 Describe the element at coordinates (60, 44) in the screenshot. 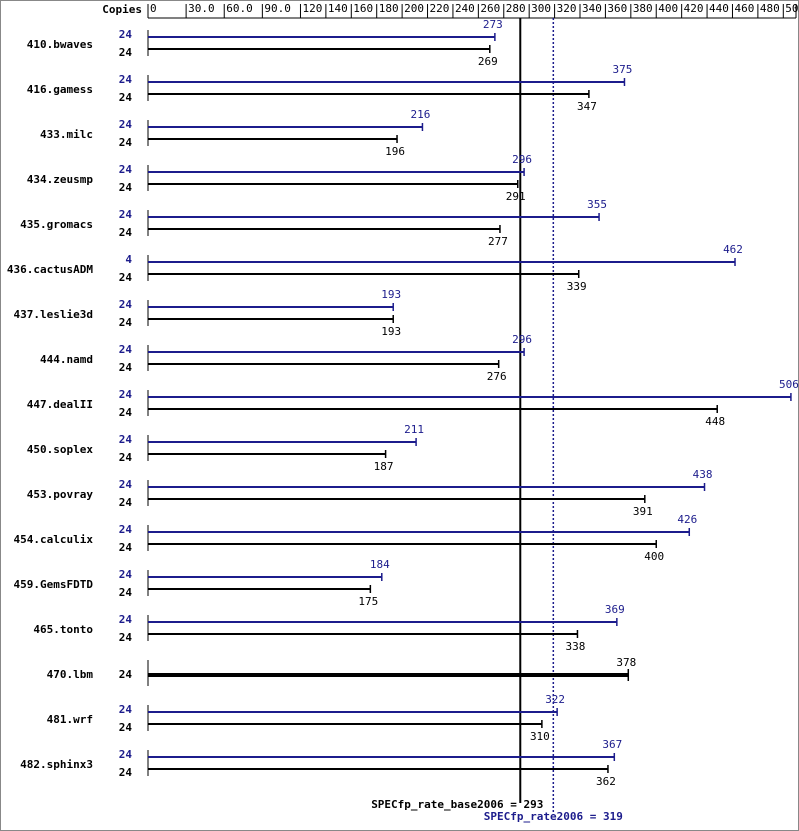

I see `category-label: 410.bwaves` at that location.